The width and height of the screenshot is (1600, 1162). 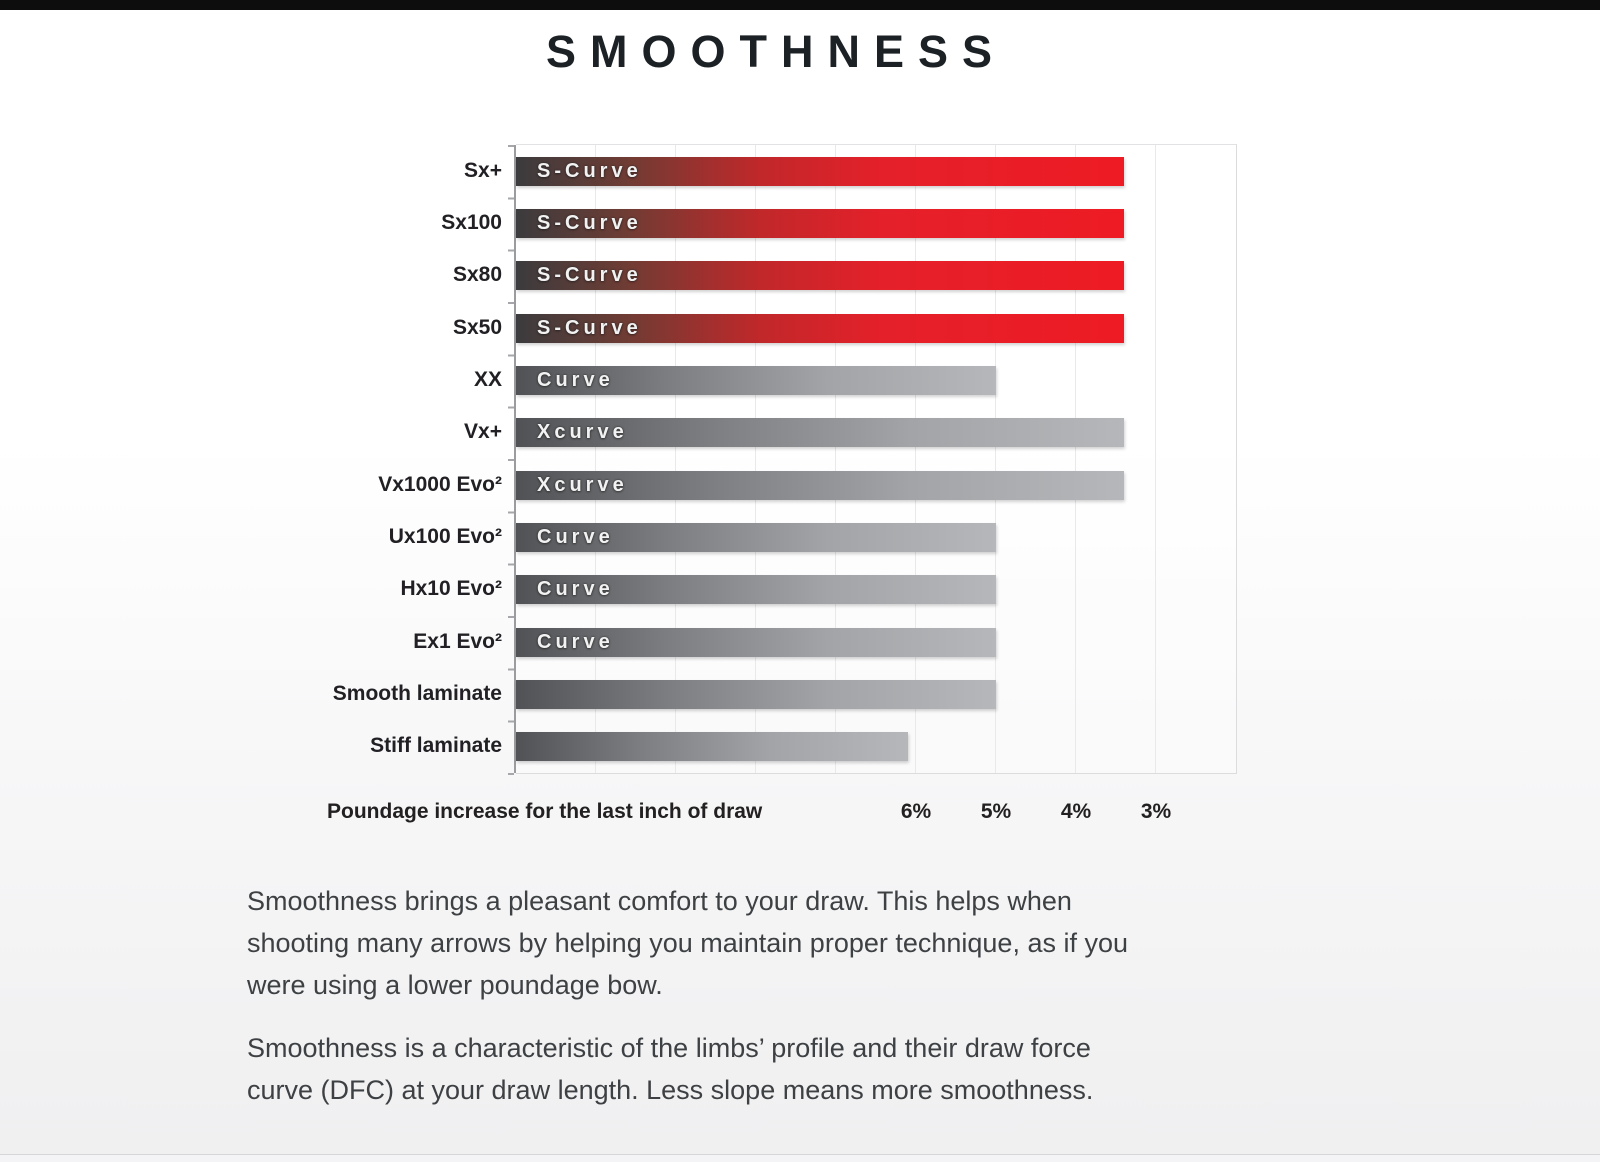 What do you see at coordinates (800, 5) in the screenshot?
I see `top-black-bar` at bounding box center [800, 5].